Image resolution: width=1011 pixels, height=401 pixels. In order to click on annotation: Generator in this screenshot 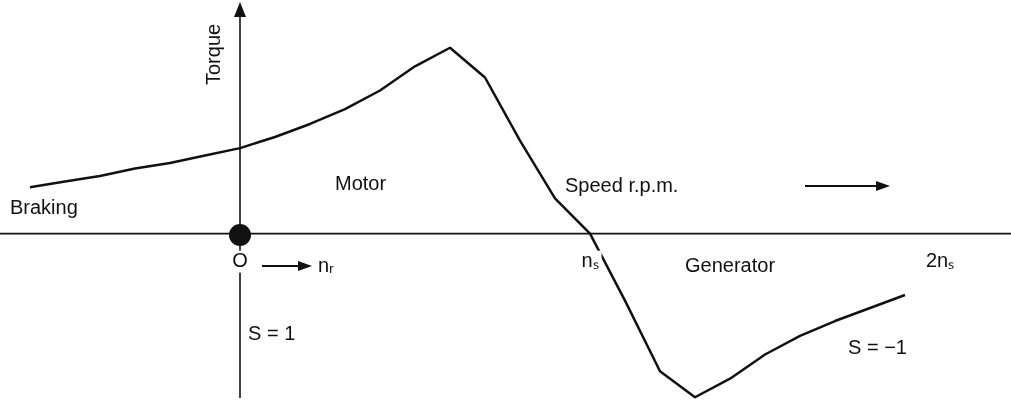, I will do `click(730, 265)`.